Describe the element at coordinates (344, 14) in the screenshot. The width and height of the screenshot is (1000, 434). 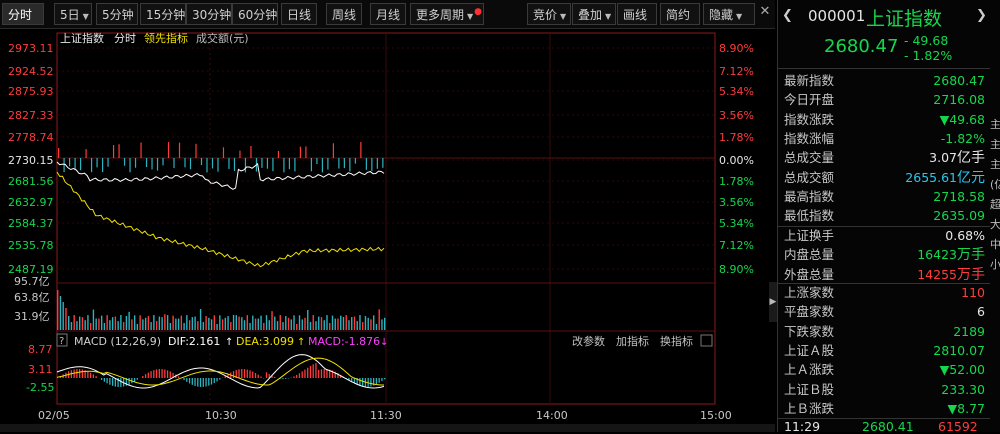
I see `period-tab-week: 周线` at that location.